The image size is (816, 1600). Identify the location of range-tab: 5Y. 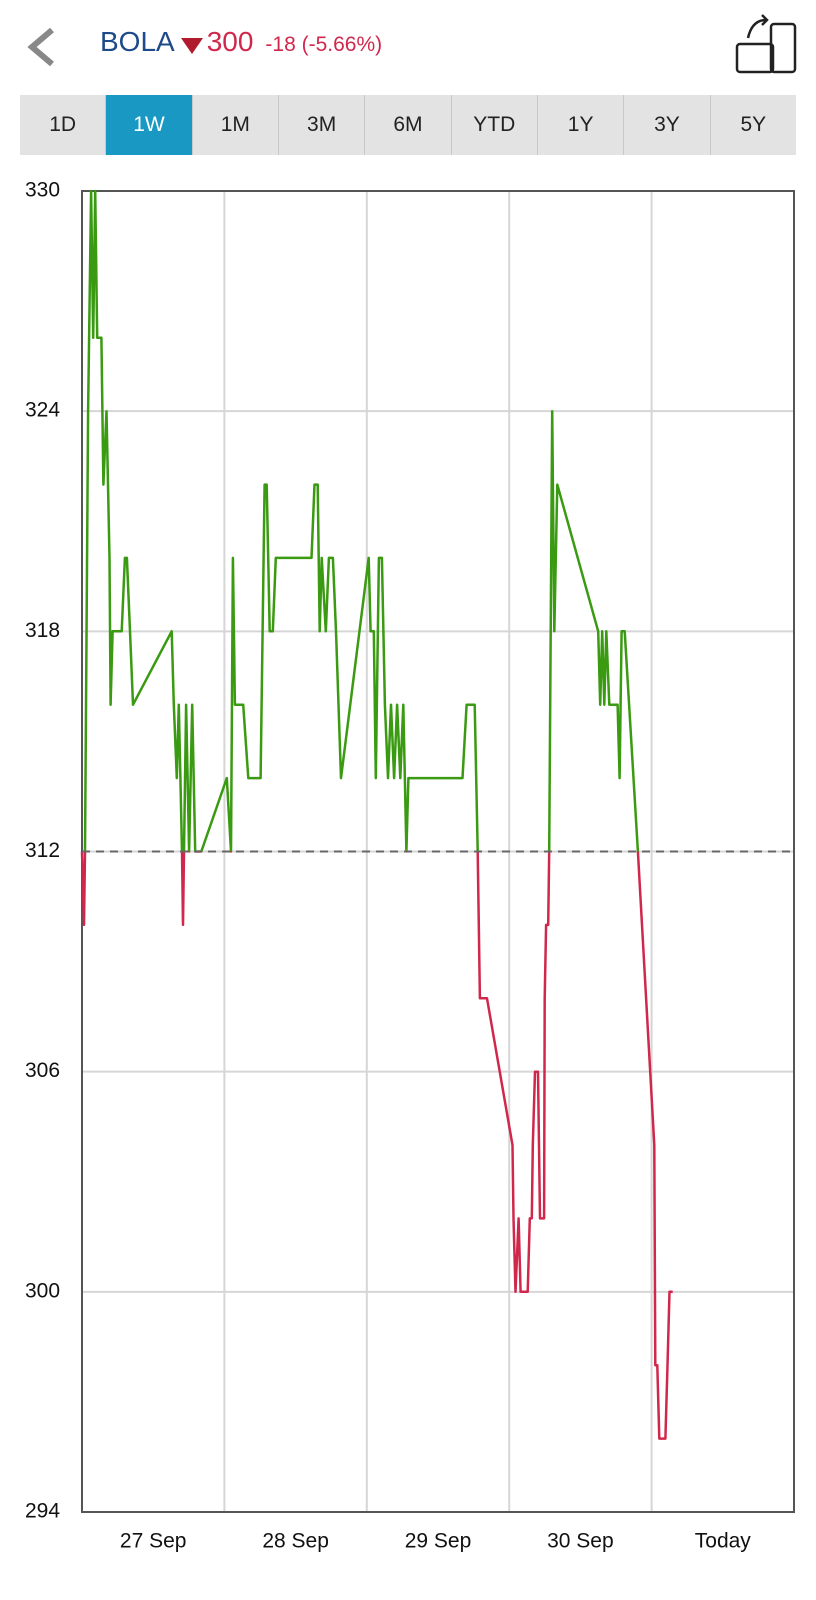
(753, 124).